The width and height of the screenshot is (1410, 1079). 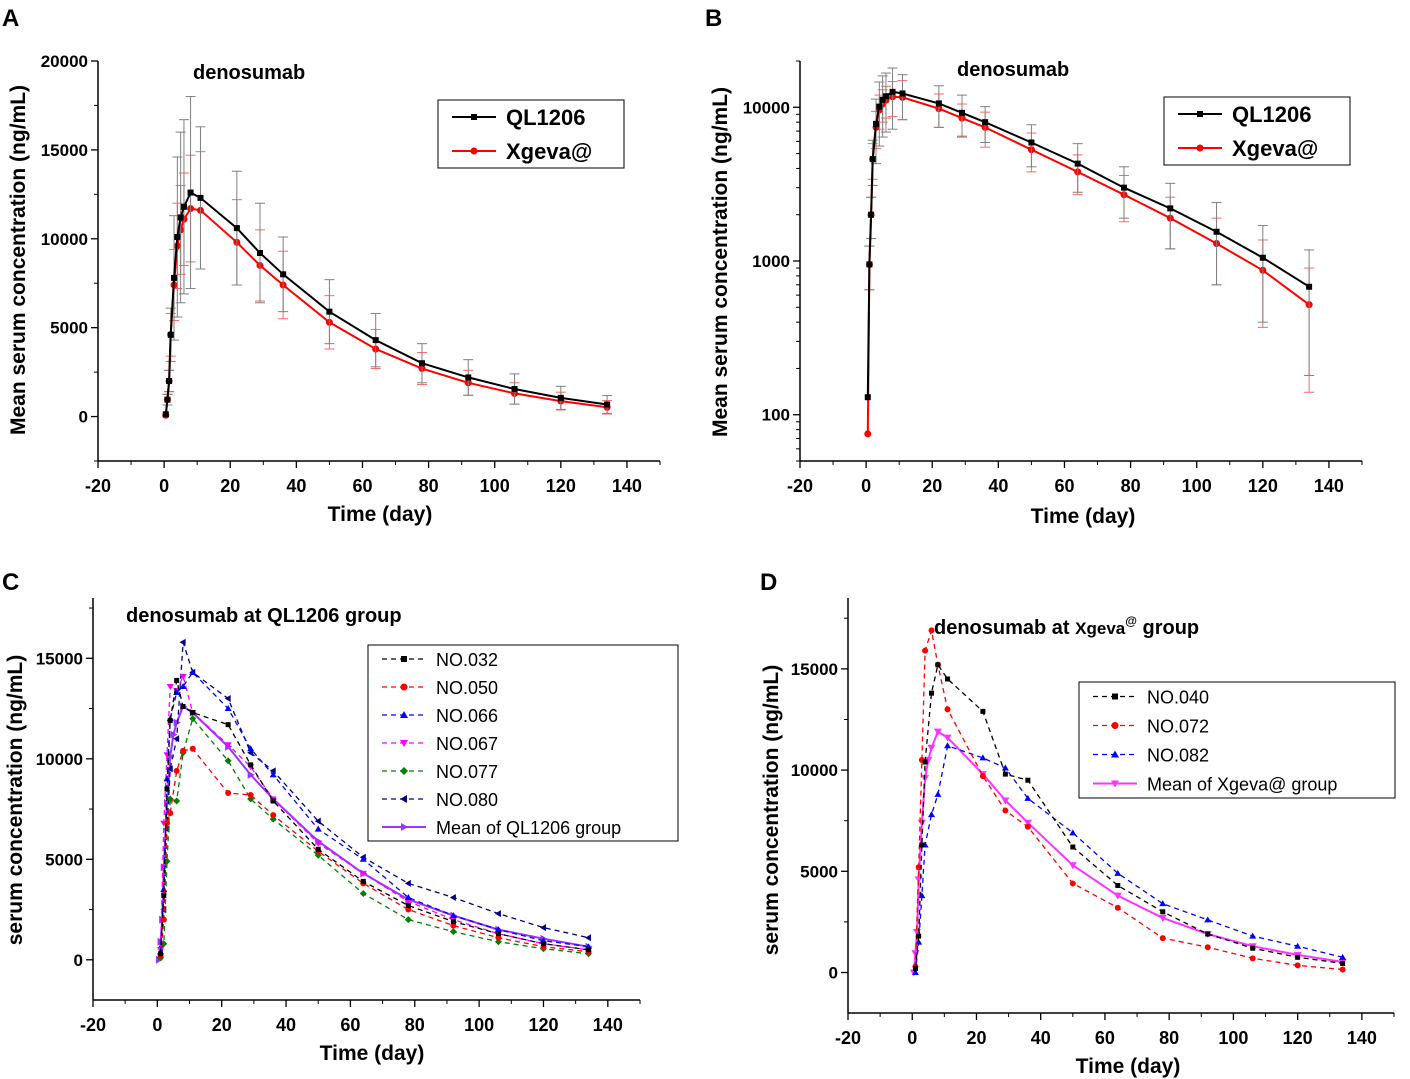 I want to click on x-tick-label: 60, so click(x=350, y=1025).